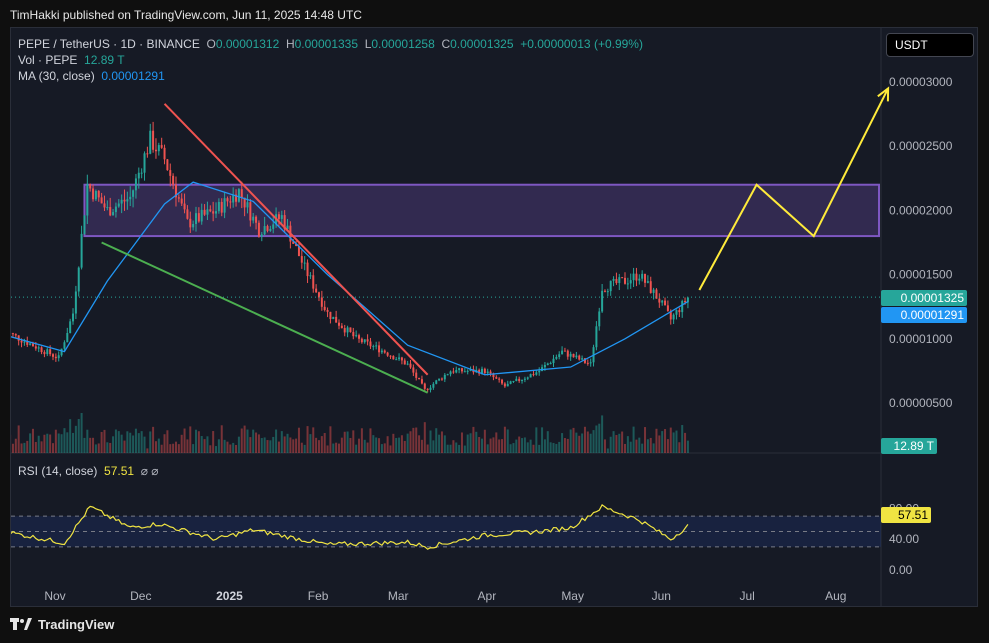 The image size is (989, 643). I want to click on x-tick-label: Apr, so click(487, 596).